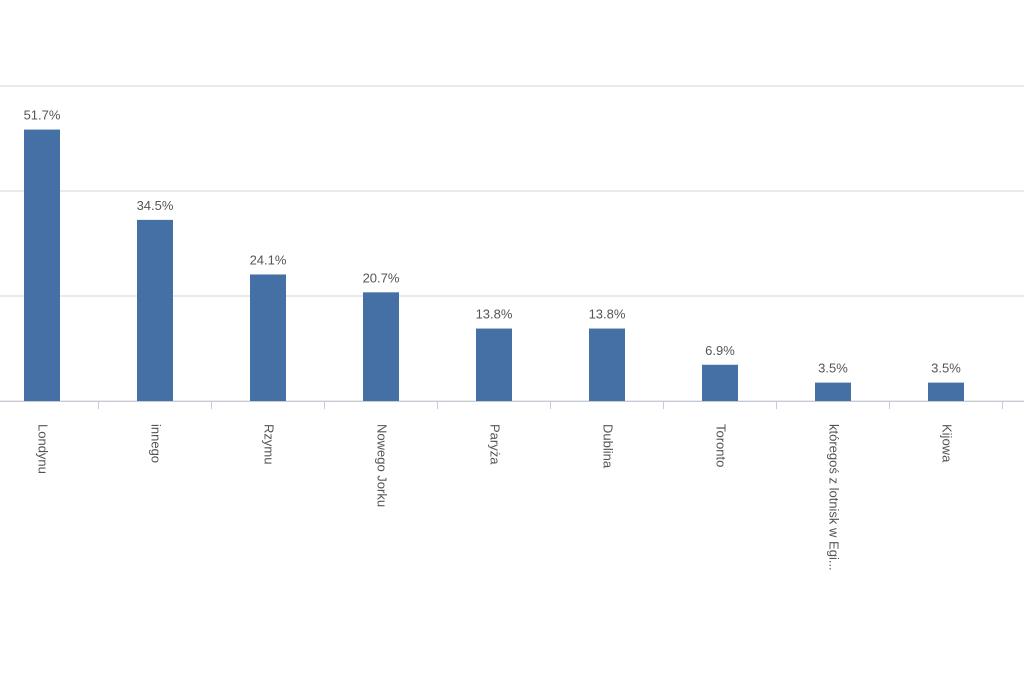 This screenshot has width=1024, height=682. I want to click on x-tick-label: Paryża, so click(495, 444).